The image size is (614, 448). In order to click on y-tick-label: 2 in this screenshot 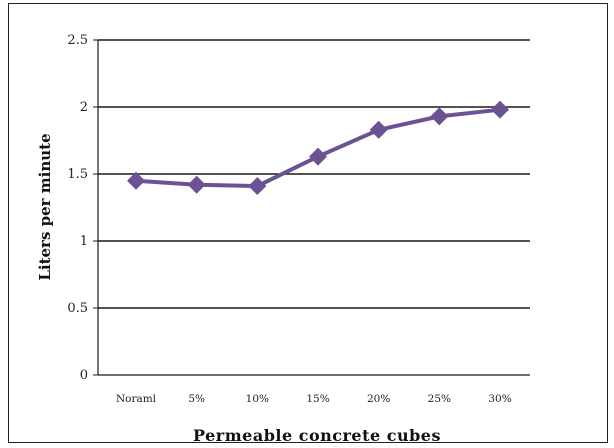, I will do `click(84, 107)`.